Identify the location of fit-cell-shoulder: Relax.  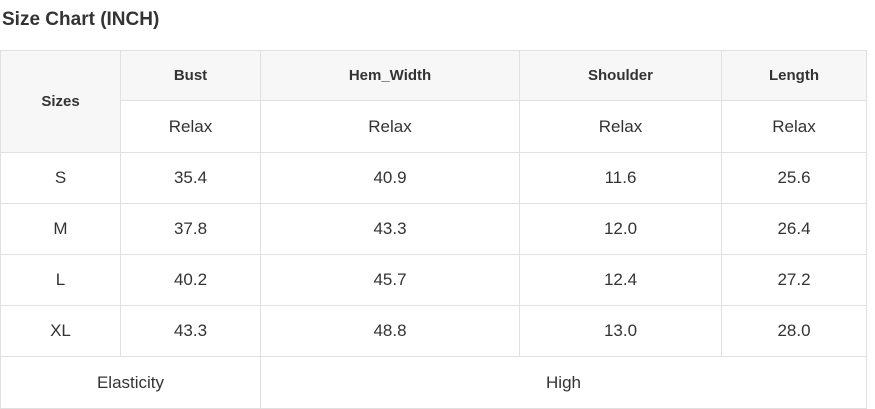
(620, 126).